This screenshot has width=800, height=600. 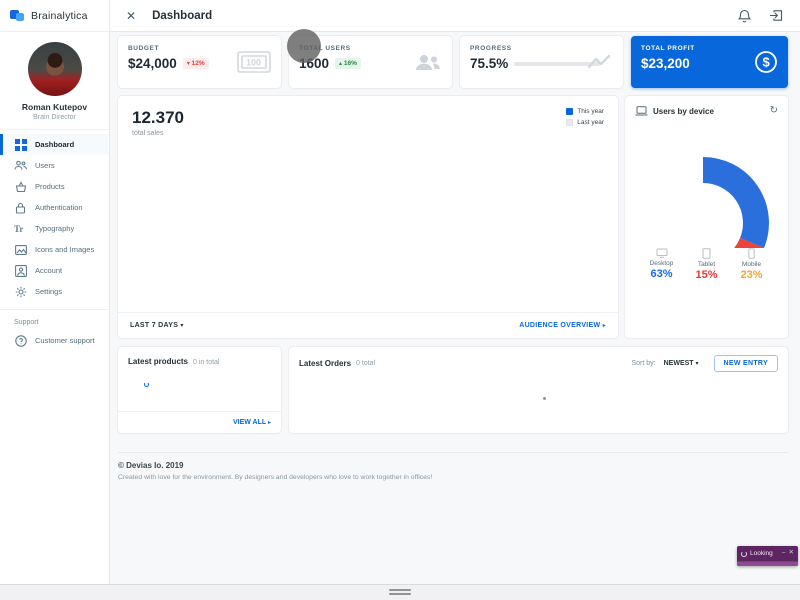 I want to click on bottom-drawer-bar, so click(x=400, y=592).